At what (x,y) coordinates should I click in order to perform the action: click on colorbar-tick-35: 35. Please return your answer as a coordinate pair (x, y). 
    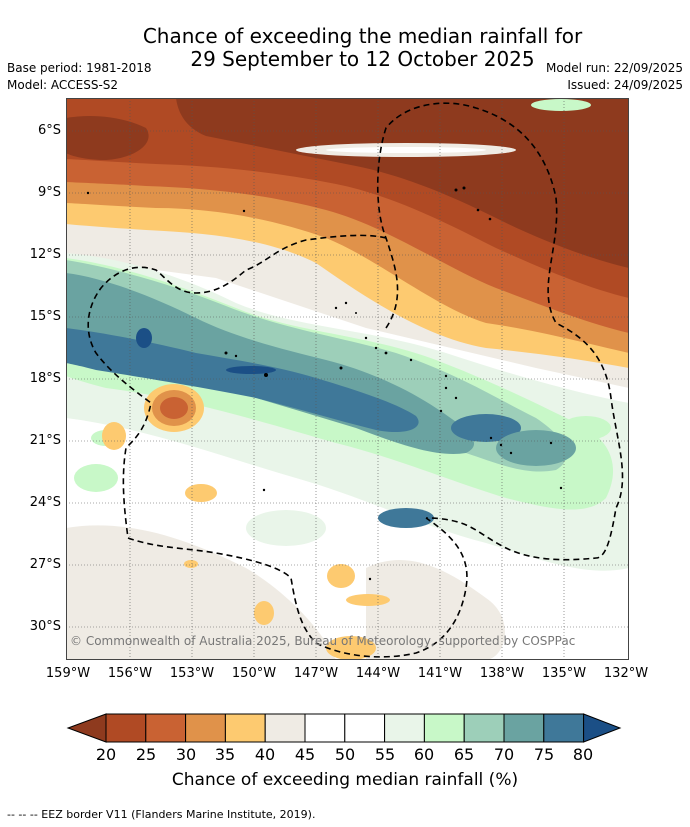
    Looking at the image, I should click on (225, 754).